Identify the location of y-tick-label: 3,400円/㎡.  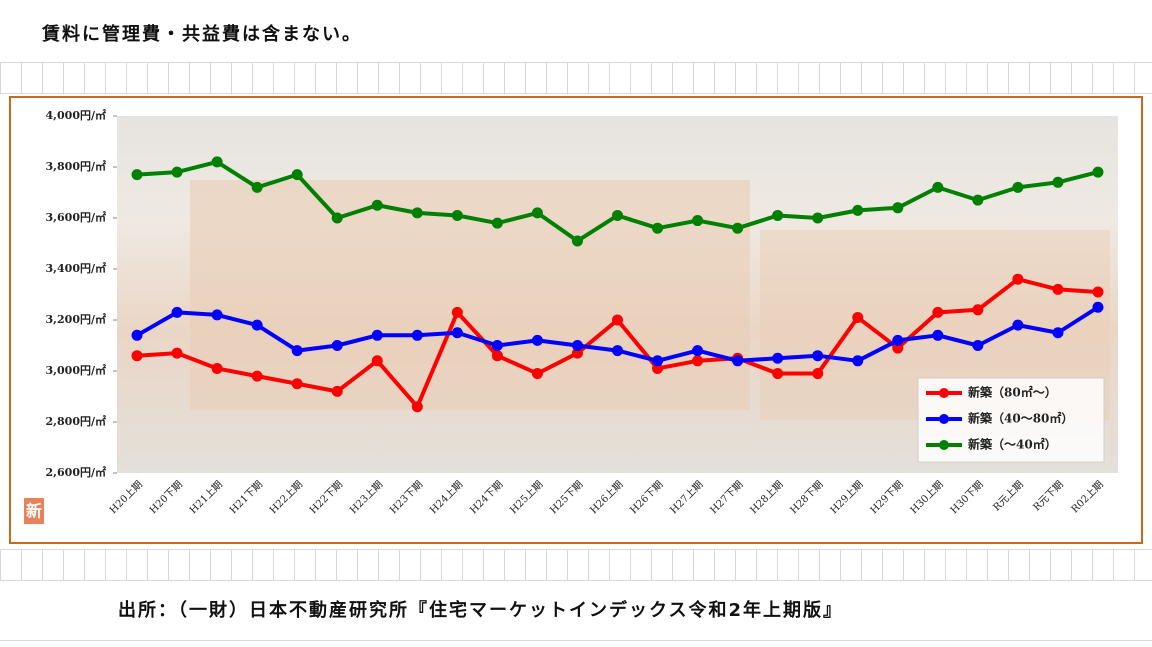
(76, 268).